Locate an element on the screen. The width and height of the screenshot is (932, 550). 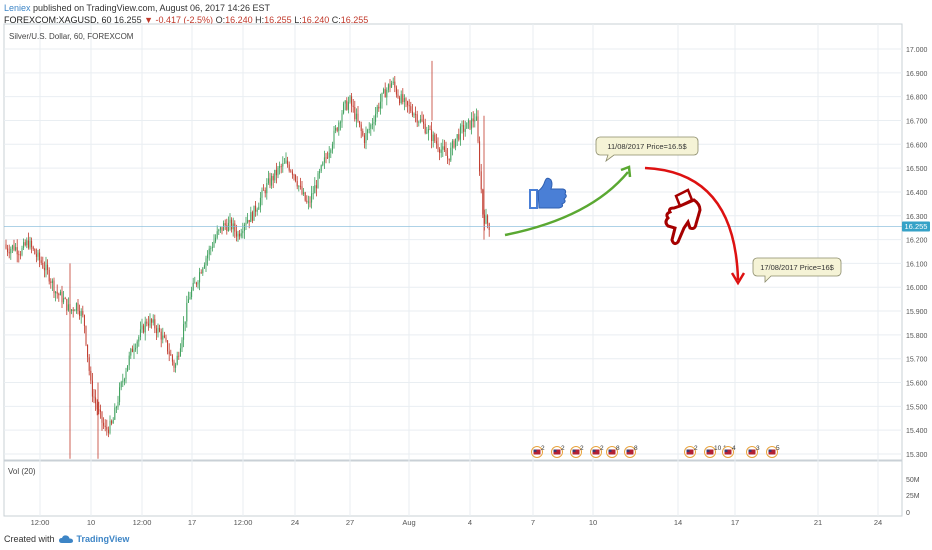
callout-target-1: 11/08/2017 Price=16.5$ is located at coordinates (647, 149).